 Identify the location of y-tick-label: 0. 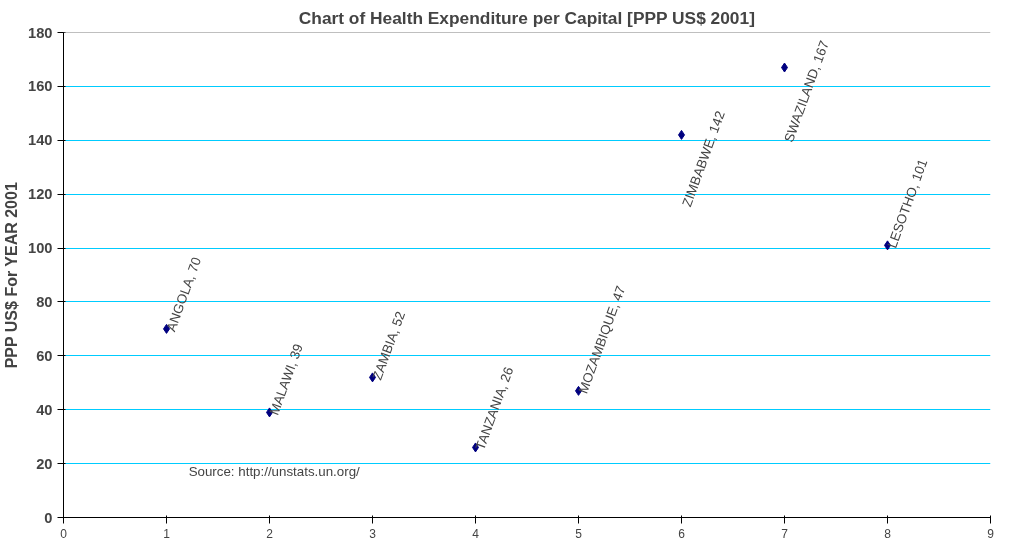
(48, 517).